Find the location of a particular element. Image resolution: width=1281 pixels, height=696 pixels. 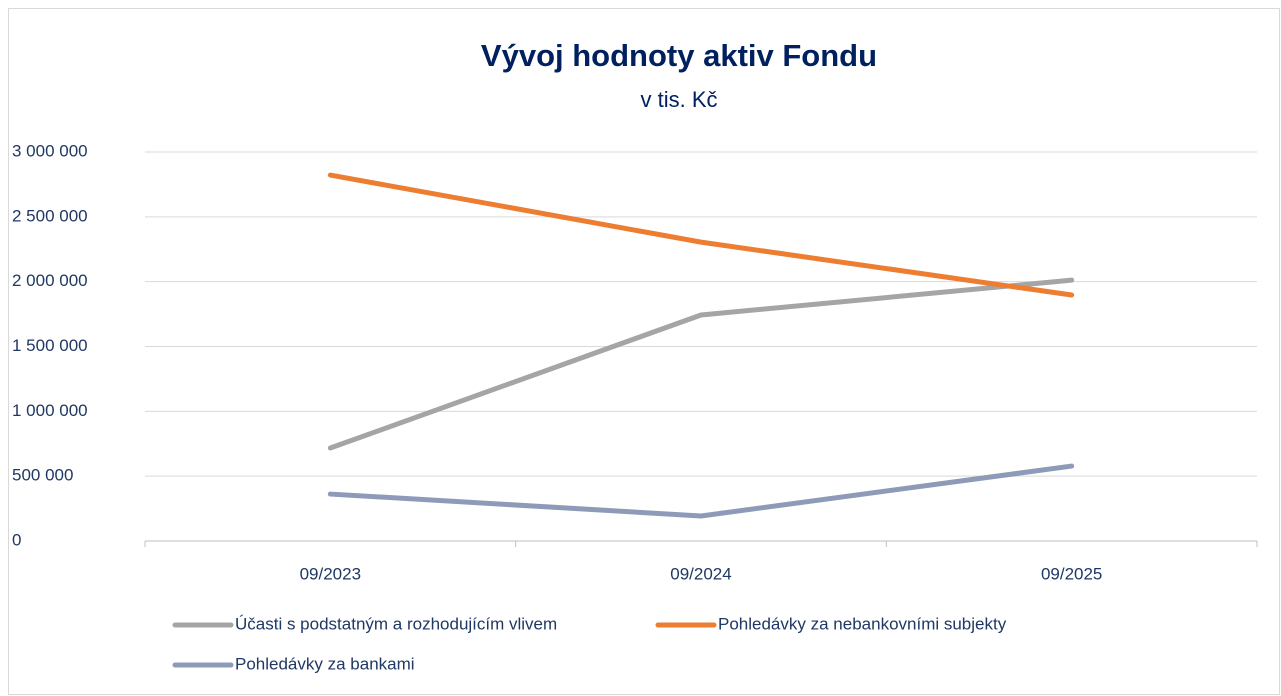

y-tick-label: 3 000 000 is located at coordinates (50, 150).